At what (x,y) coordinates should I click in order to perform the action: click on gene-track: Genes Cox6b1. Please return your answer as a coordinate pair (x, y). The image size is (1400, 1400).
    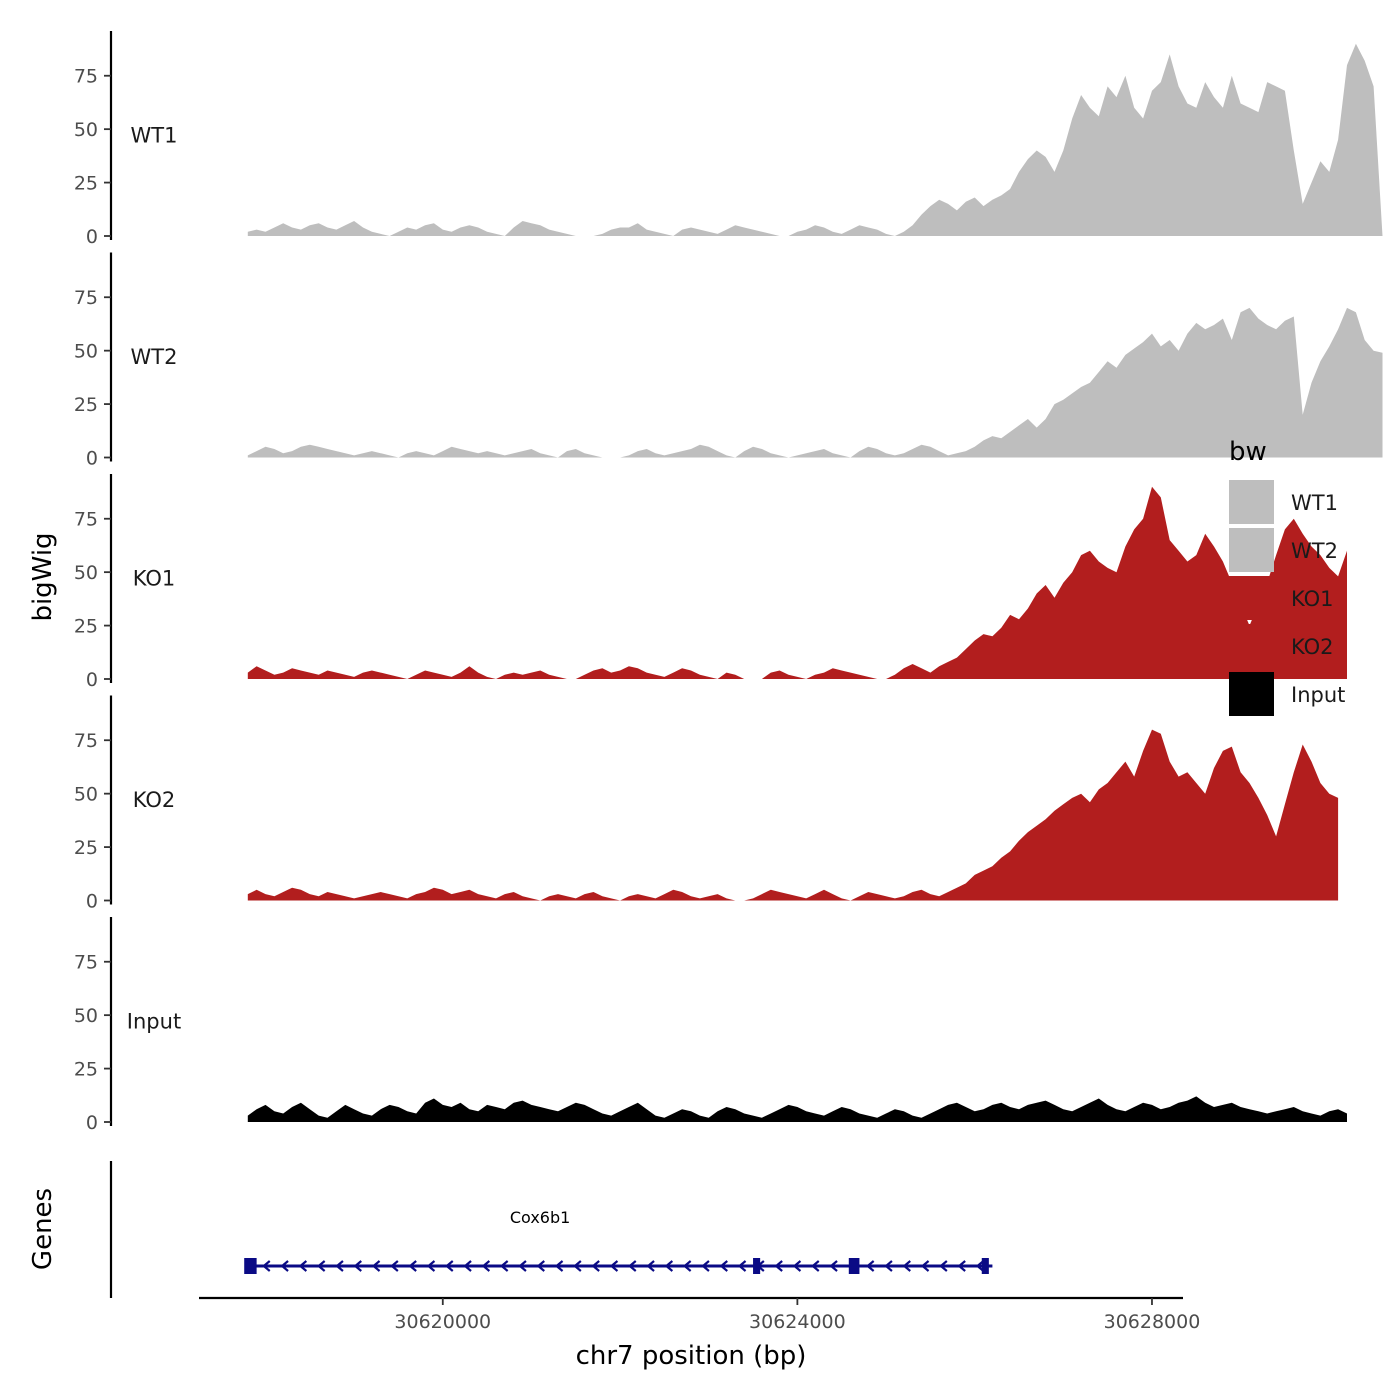
    Looking at the image, I should click on (510, 1229).